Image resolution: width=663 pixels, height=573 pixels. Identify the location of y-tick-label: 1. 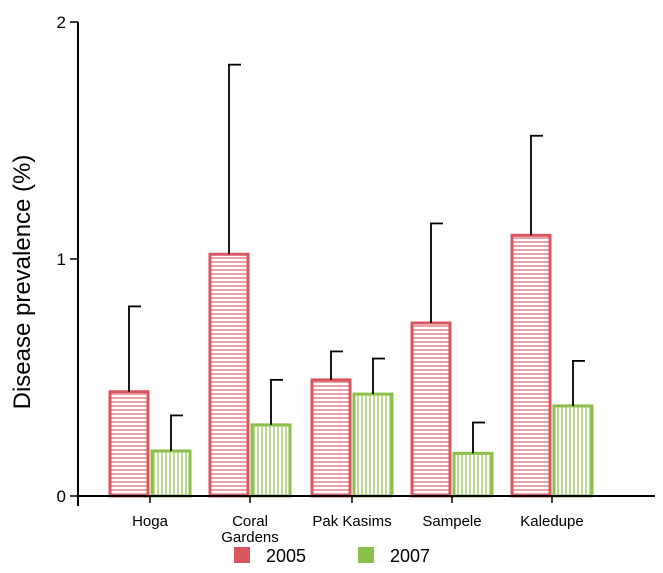
(61, 259).